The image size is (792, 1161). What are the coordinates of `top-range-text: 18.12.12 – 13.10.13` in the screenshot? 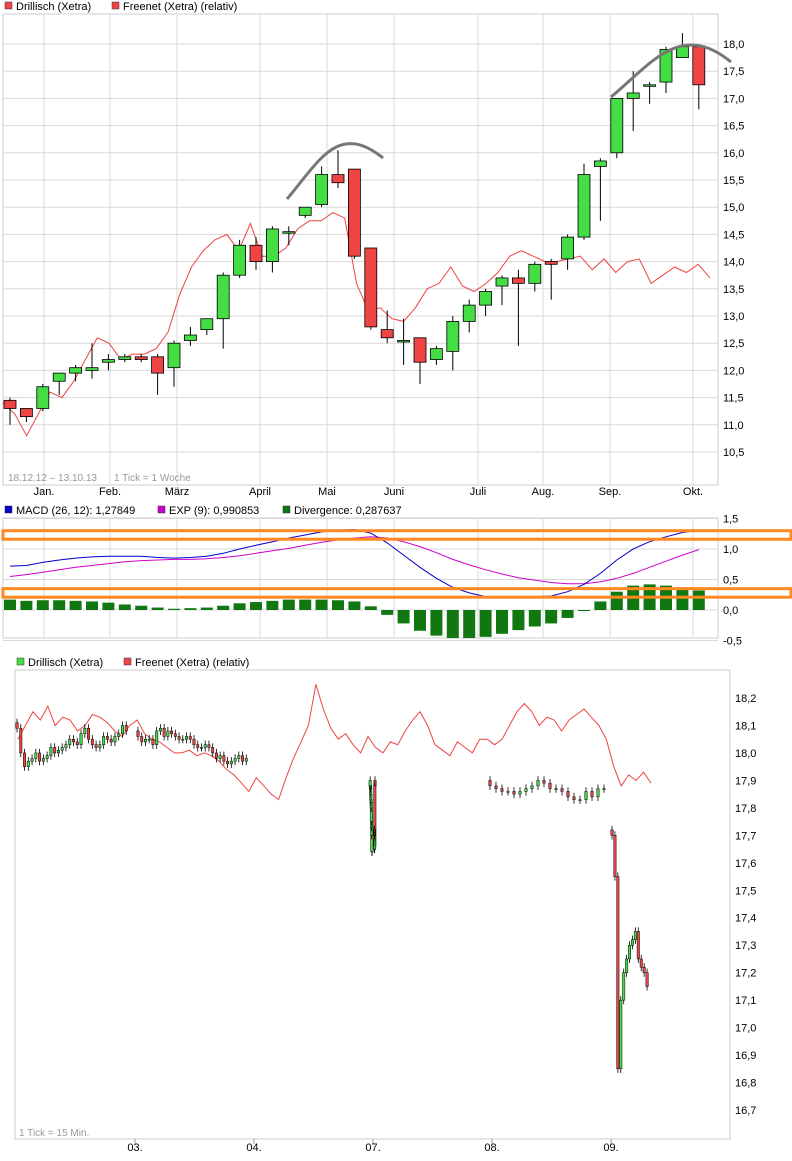 It's located at (52, 478).